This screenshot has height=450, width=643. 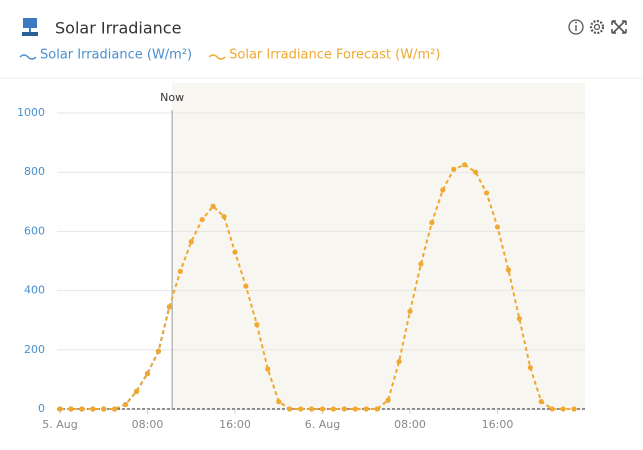 What do you see at coordinates (34, 349) in the screenshot?
I see `y-tick-label: 200` at bounding box center [34, 349].